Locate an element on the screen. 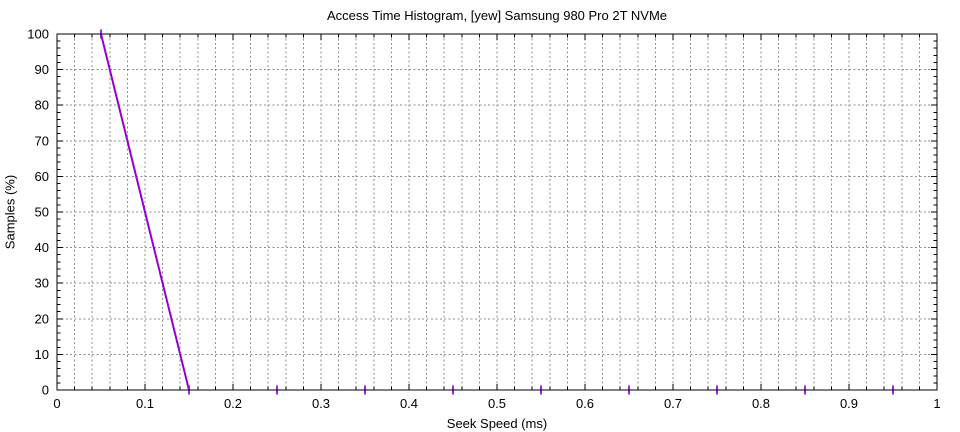 The height and width of the screenshot is (432, 960). x-tick-label: 0.1 is located at coordinates (145, 403).